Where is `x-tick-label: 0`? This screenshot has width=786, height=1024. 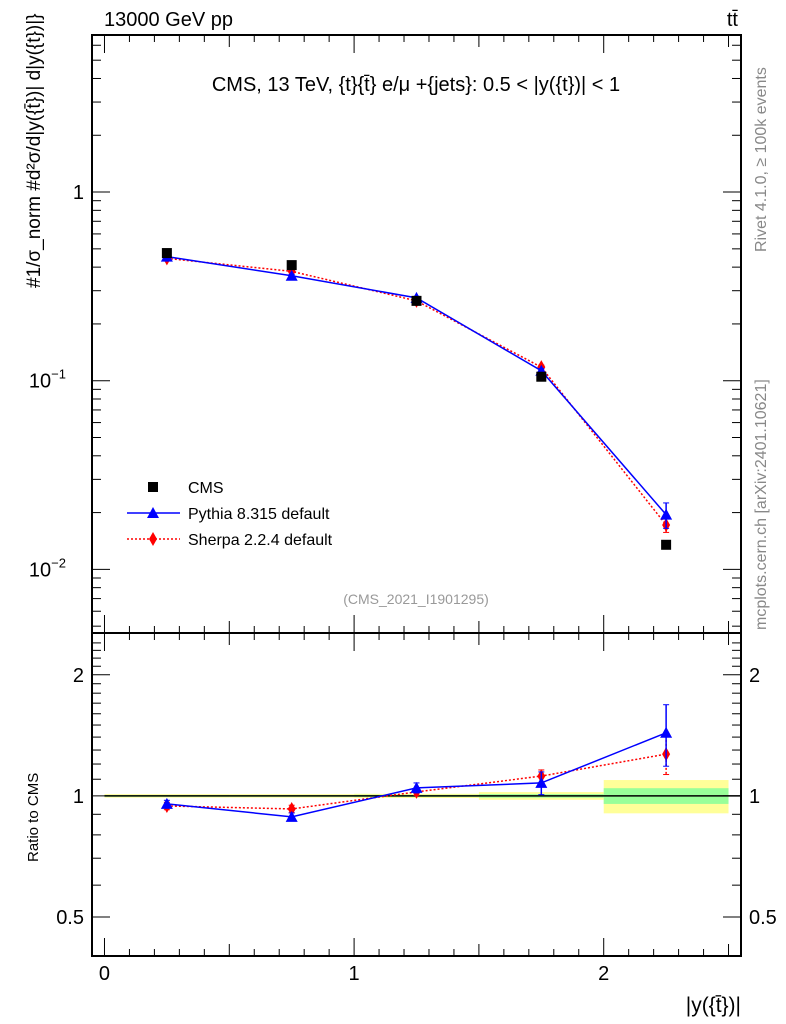
x-tick-label: 0 is located at coordinates (104, 974).